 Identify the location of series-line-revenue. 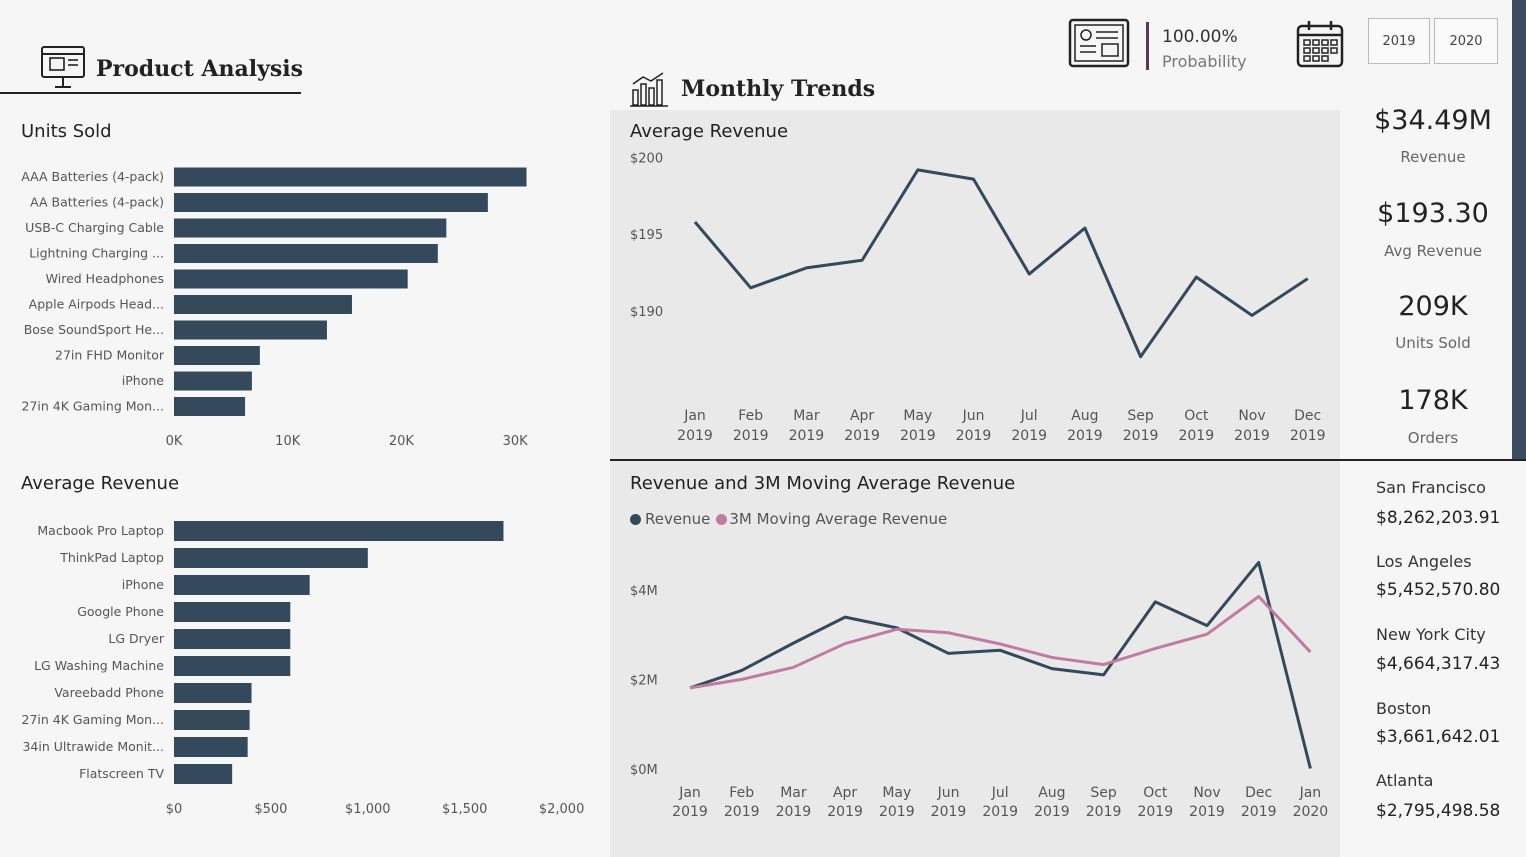
(1000, 664).